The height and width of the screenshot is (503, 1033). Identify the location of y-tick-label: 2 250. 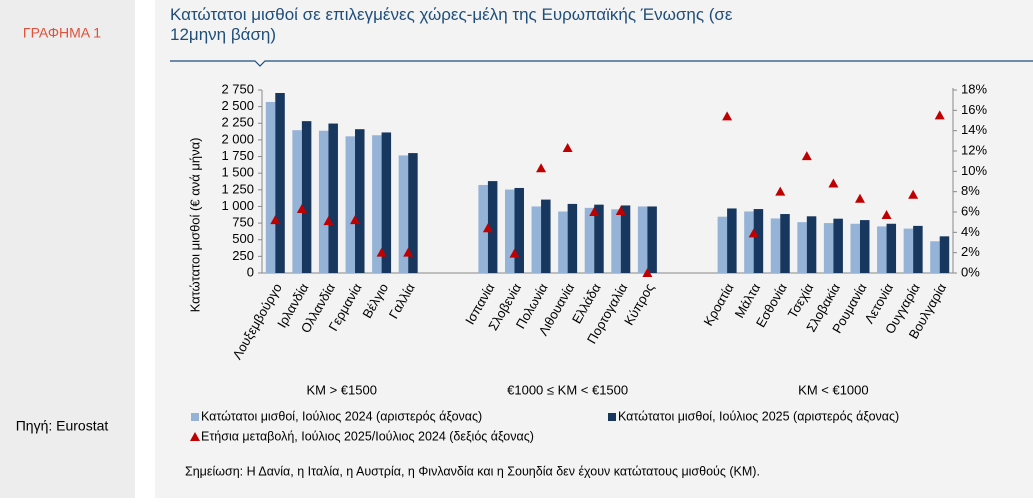
(237, 122).